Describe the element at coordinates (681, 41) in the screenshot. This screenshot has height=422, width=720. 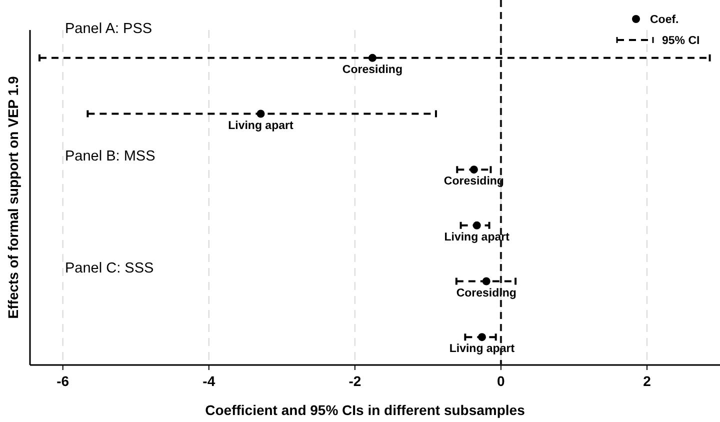
I see `annotation: 95% CI` at that location.